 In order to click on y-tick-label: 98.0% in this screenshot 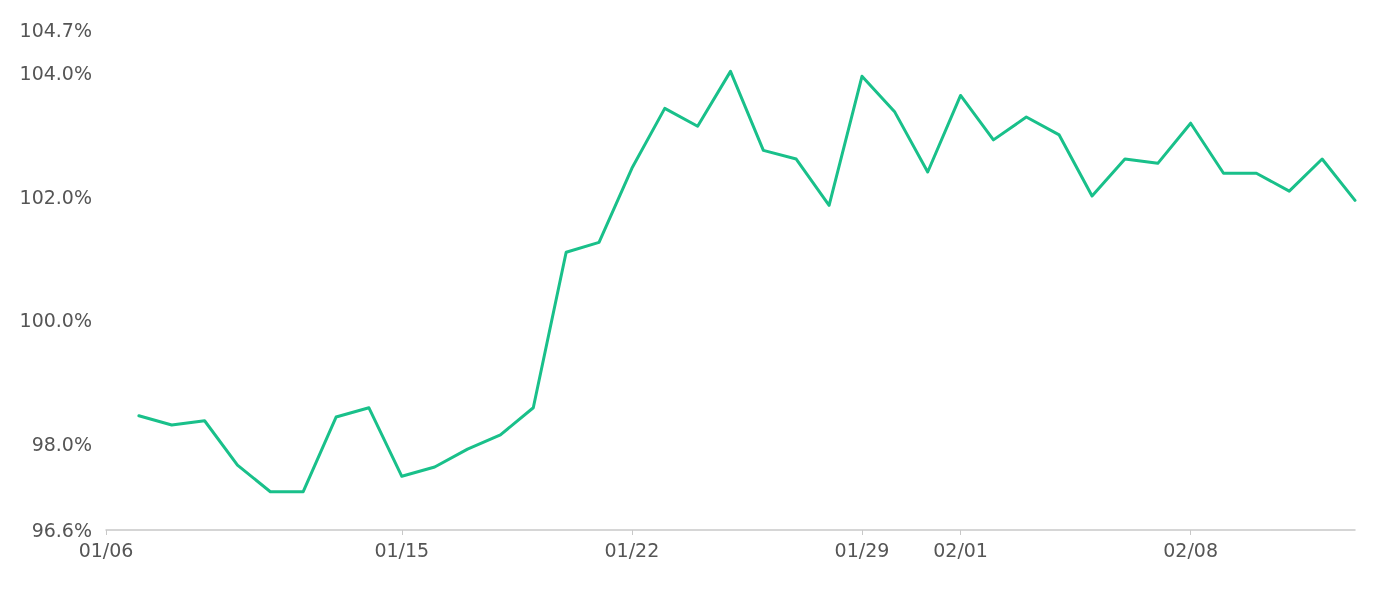, I will do `click(61, 443)`.